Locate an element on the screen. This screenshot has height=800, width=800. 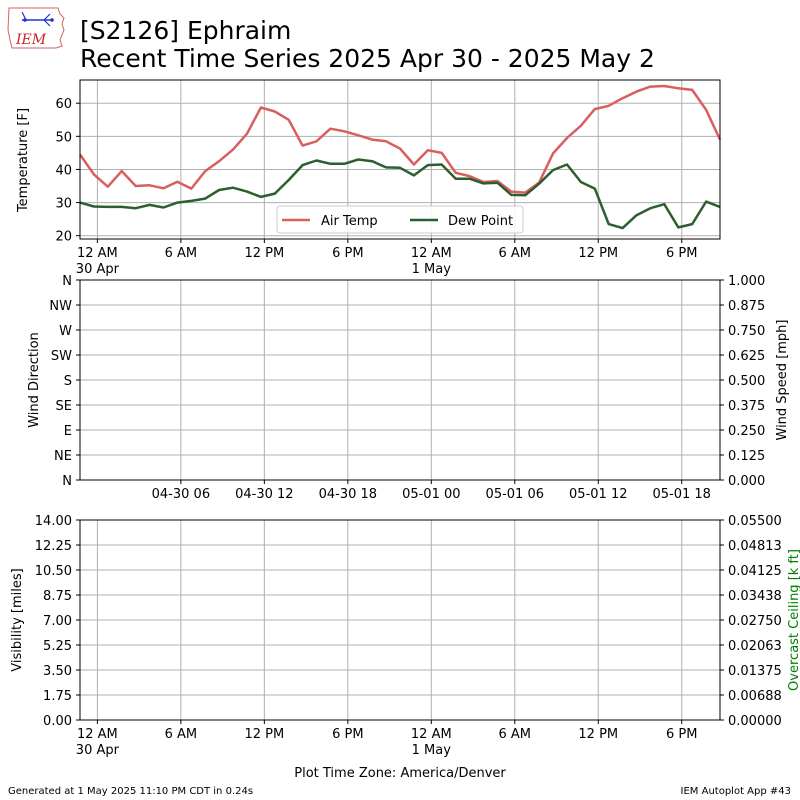
legend-dew-point-label: Dew Point is located at coordinates (480, 221).